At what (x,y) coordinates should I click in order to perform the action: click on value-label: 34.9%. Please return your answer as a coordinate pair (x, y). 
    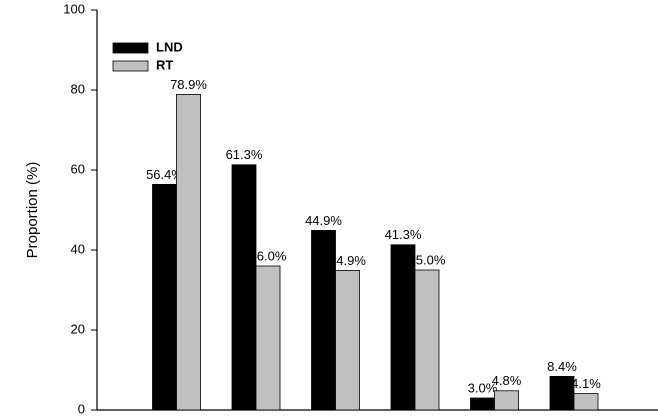
    Looking at the image, I should click on (347, 260).